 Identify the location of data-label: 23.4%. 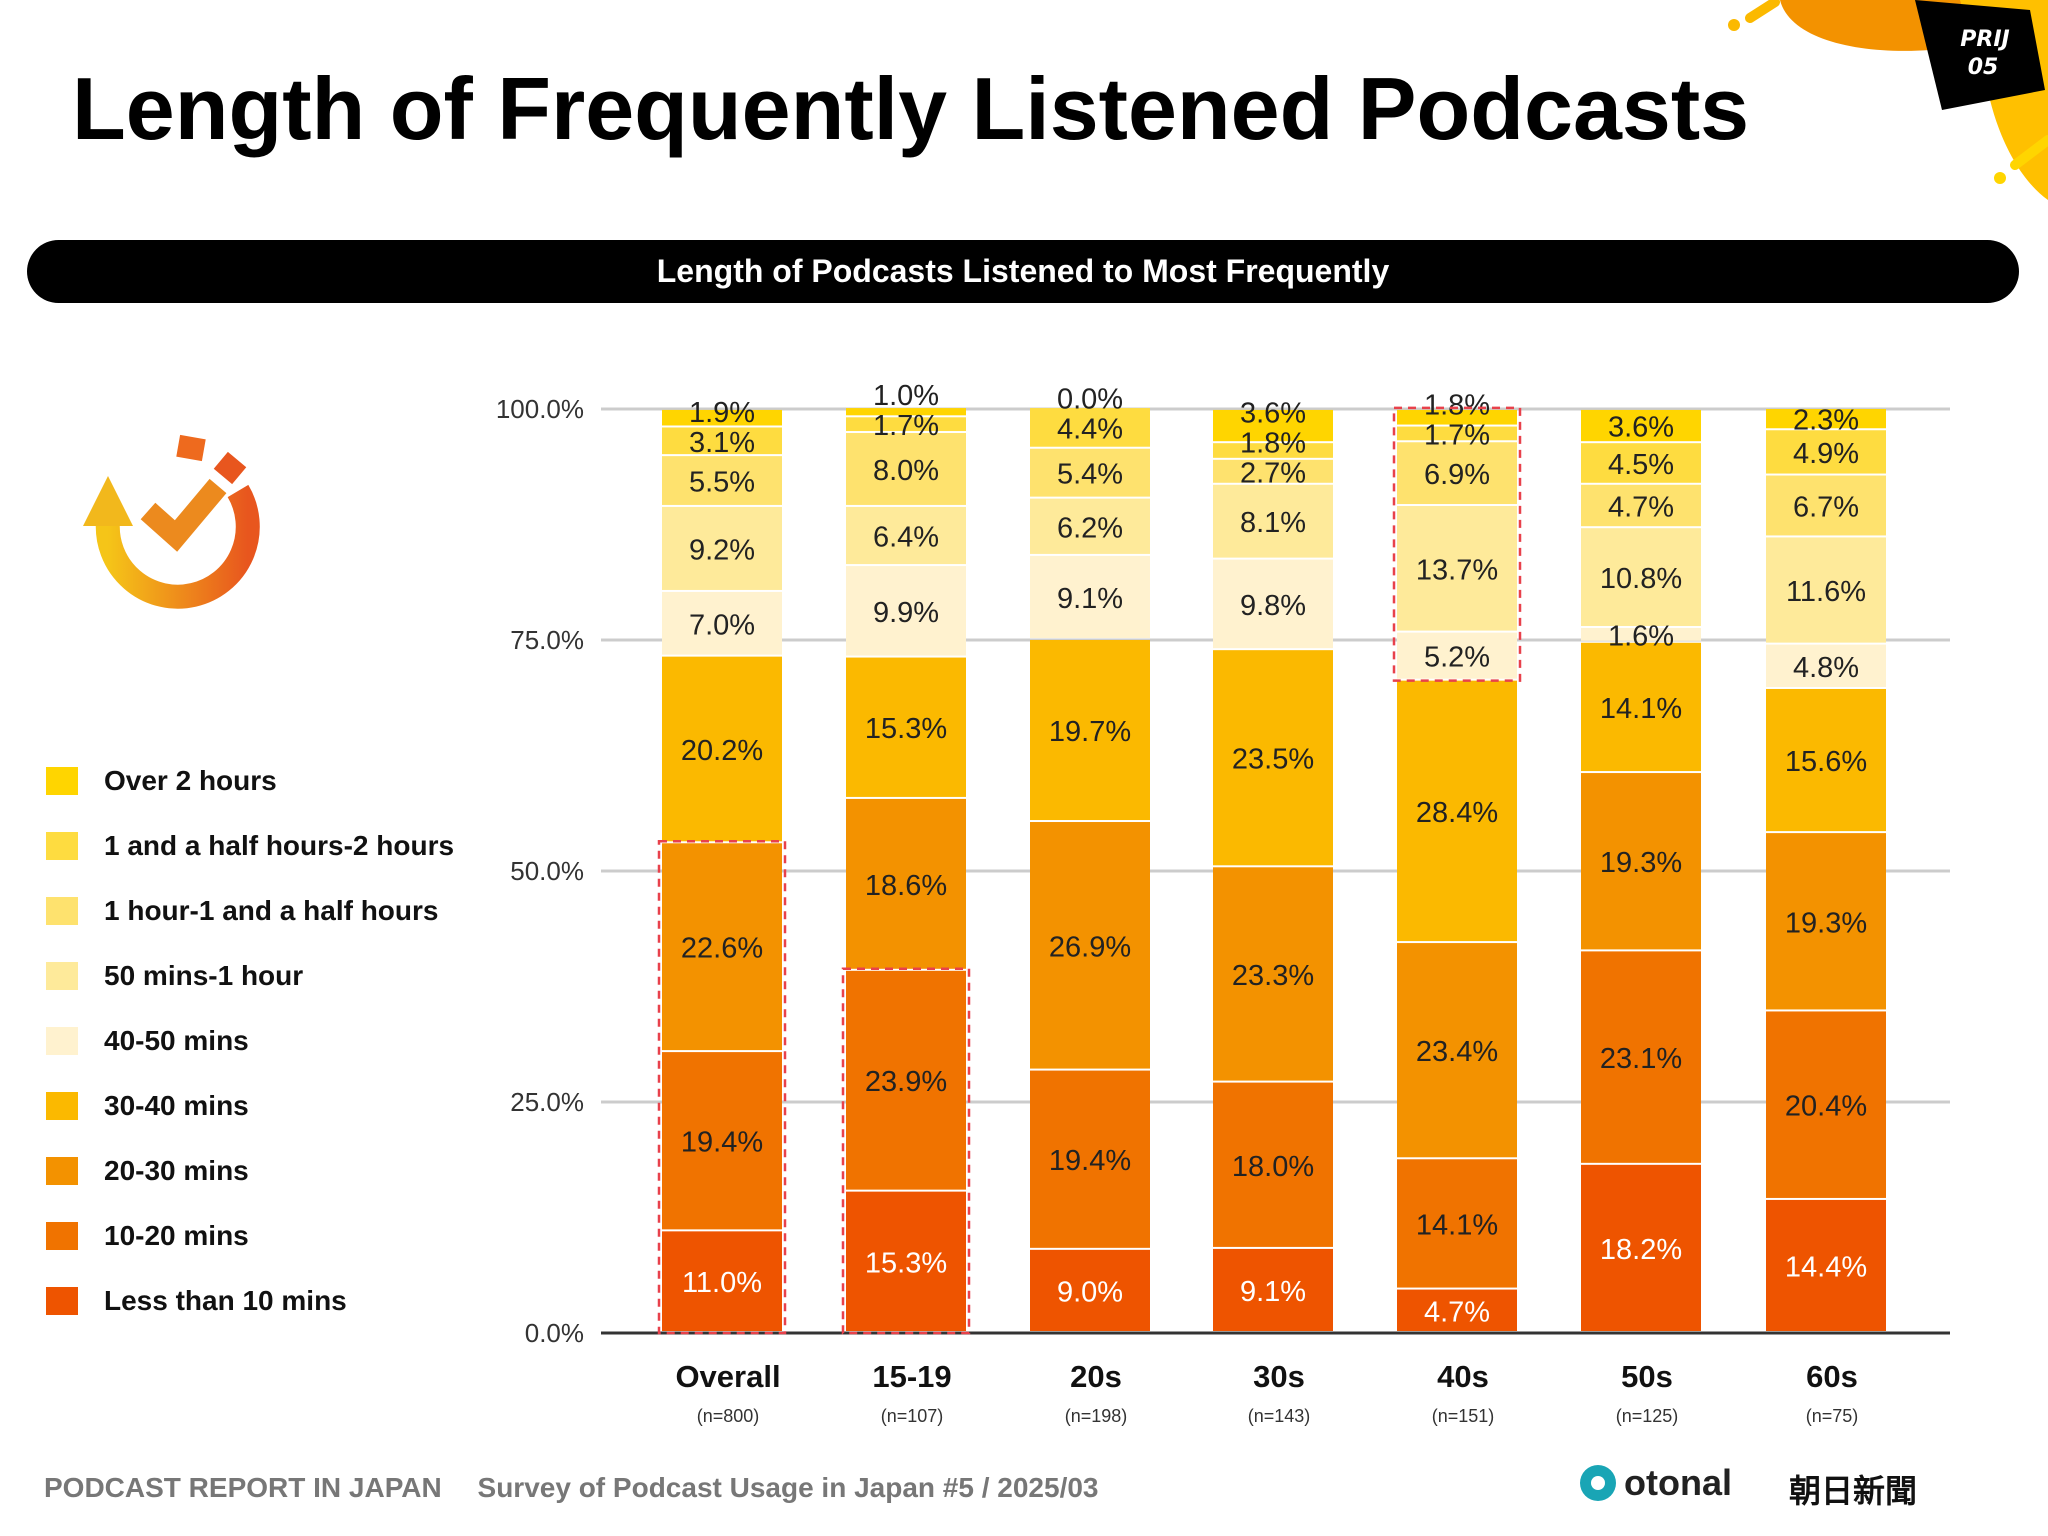
(1457, 1052).